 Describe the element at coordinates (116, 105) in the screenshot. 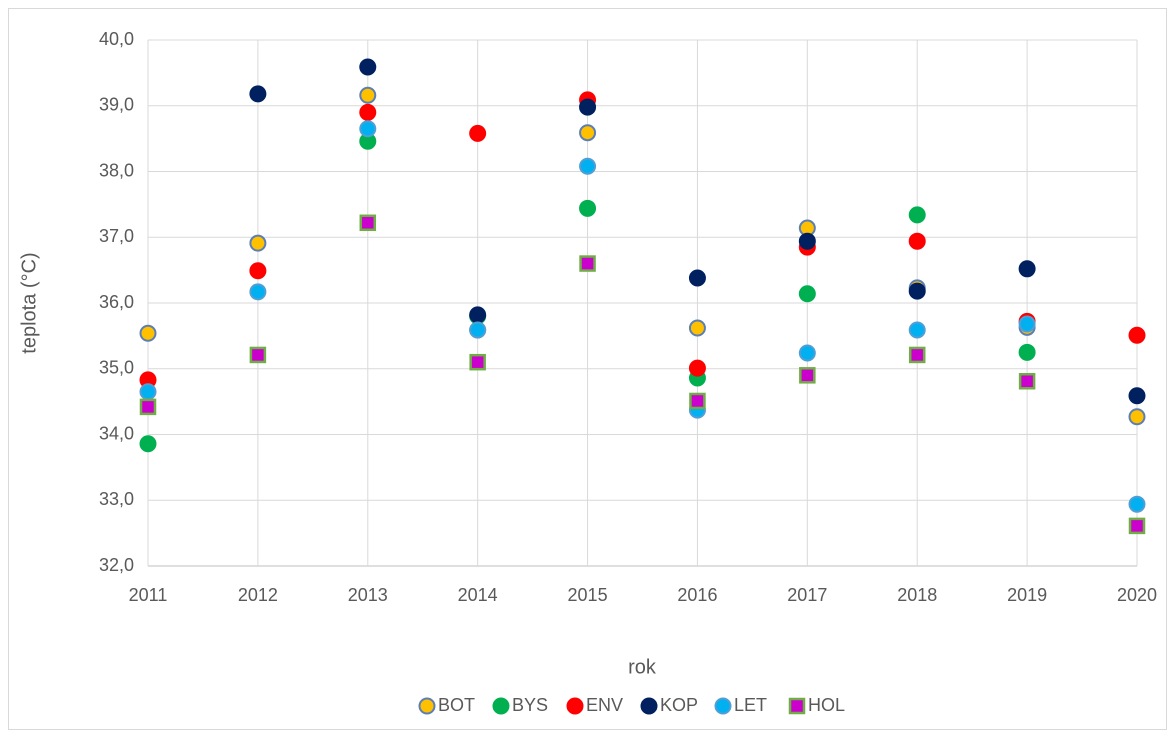

I see `y-tick-label: 39,0` at that location.